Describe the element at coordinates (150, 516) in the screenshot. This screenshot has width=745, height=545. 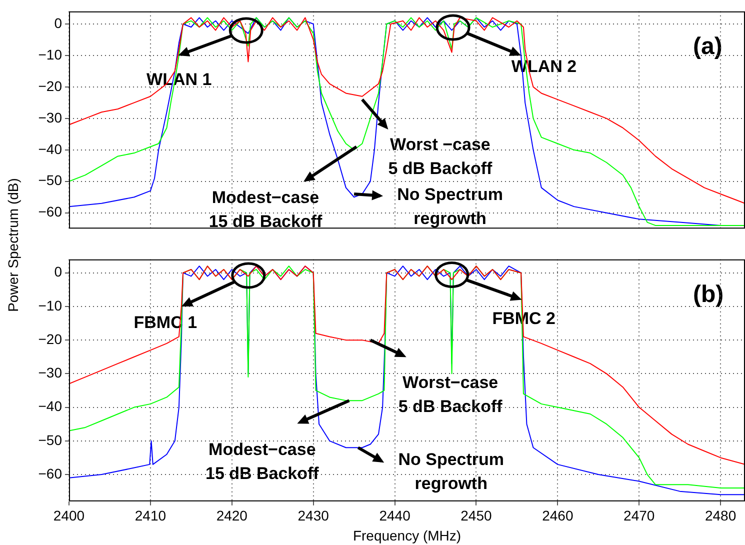
I see `x-tick-label: 2410` at that location.